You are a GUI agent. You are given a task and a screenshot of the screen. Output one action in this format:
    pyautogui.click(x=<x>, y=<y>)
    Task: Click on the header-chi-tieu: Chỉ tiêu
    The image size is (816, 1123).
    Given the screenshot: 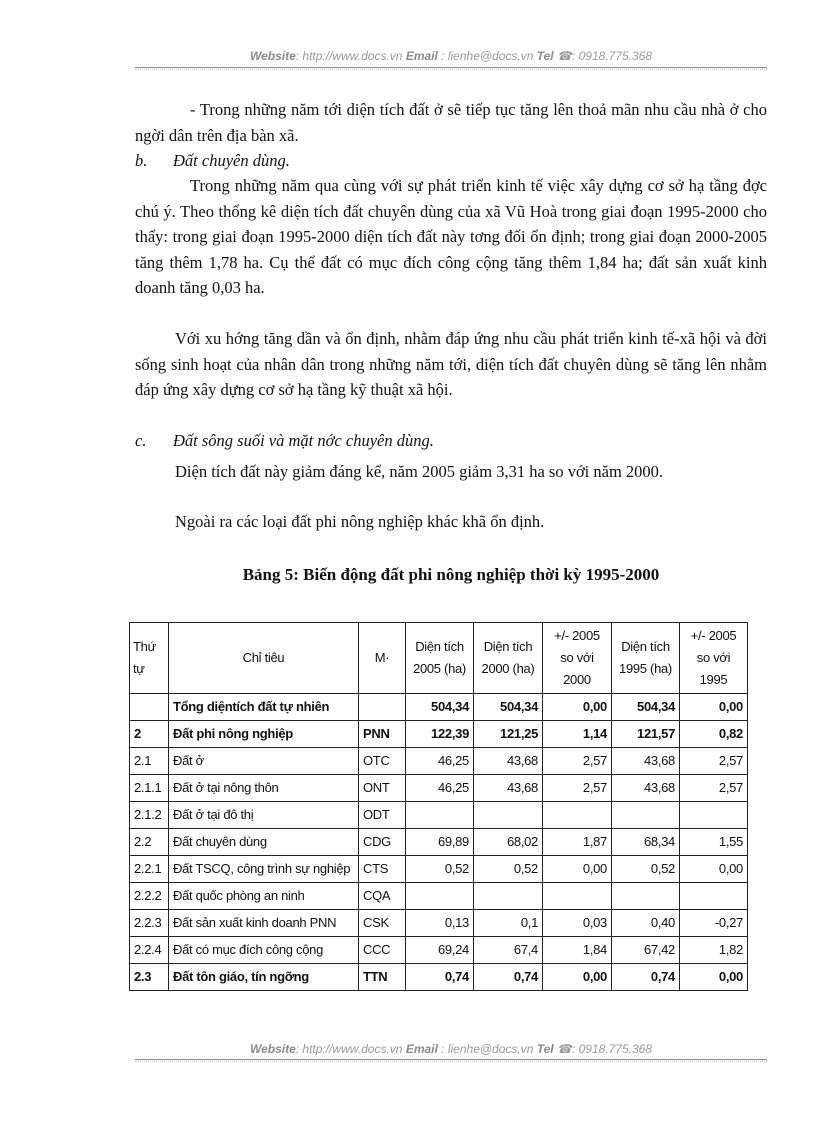 What is the action you would take?
    pyautogui.click(x=263, y=658)
    